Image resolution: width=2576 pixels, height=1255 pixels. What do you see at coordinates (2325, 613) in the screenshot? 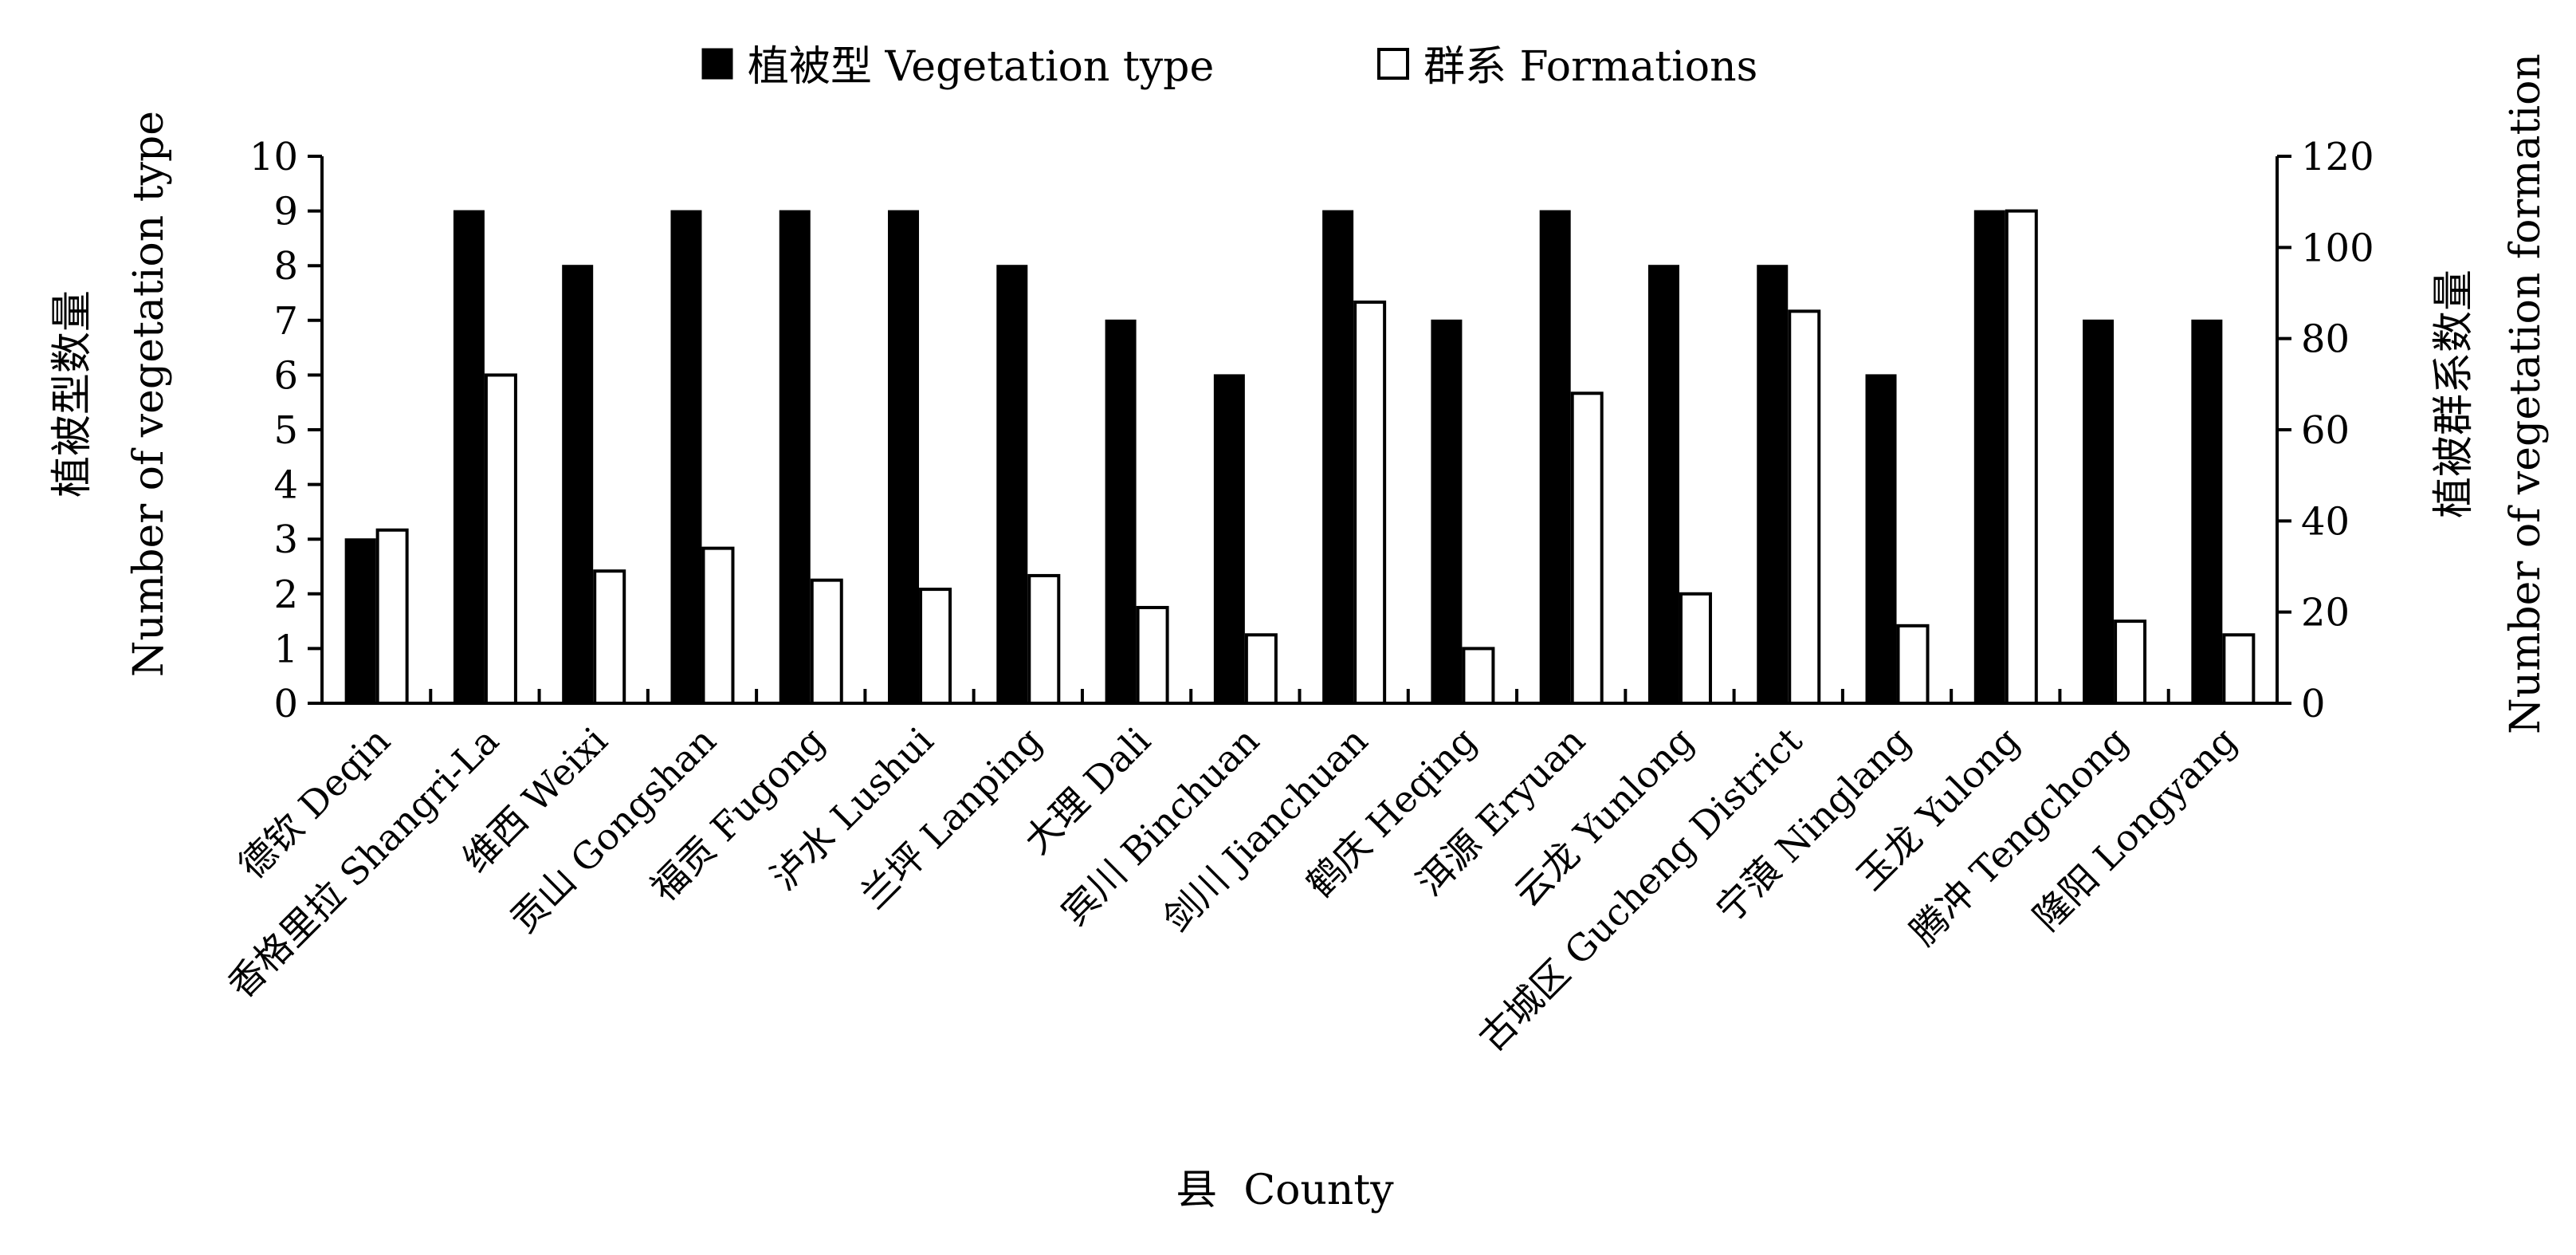
I see `right-axis-tick-label: 20` at bounding box center [2325, 613].